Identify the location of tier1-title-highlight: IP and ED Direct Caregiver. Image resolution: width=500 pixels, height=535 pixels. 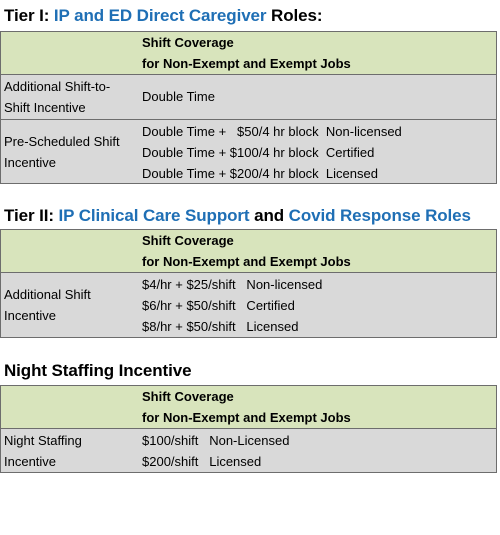
(160, 15).